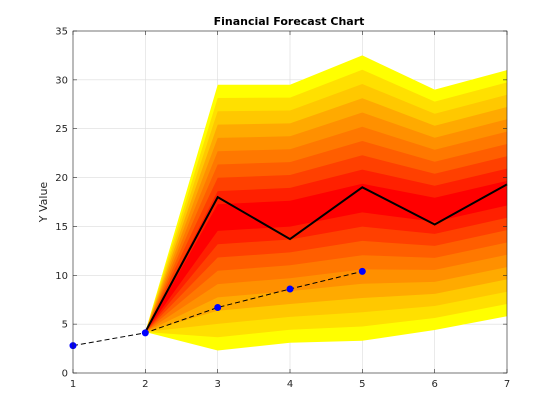  I want to click on x-tick-label: 2, so click(145, 384).